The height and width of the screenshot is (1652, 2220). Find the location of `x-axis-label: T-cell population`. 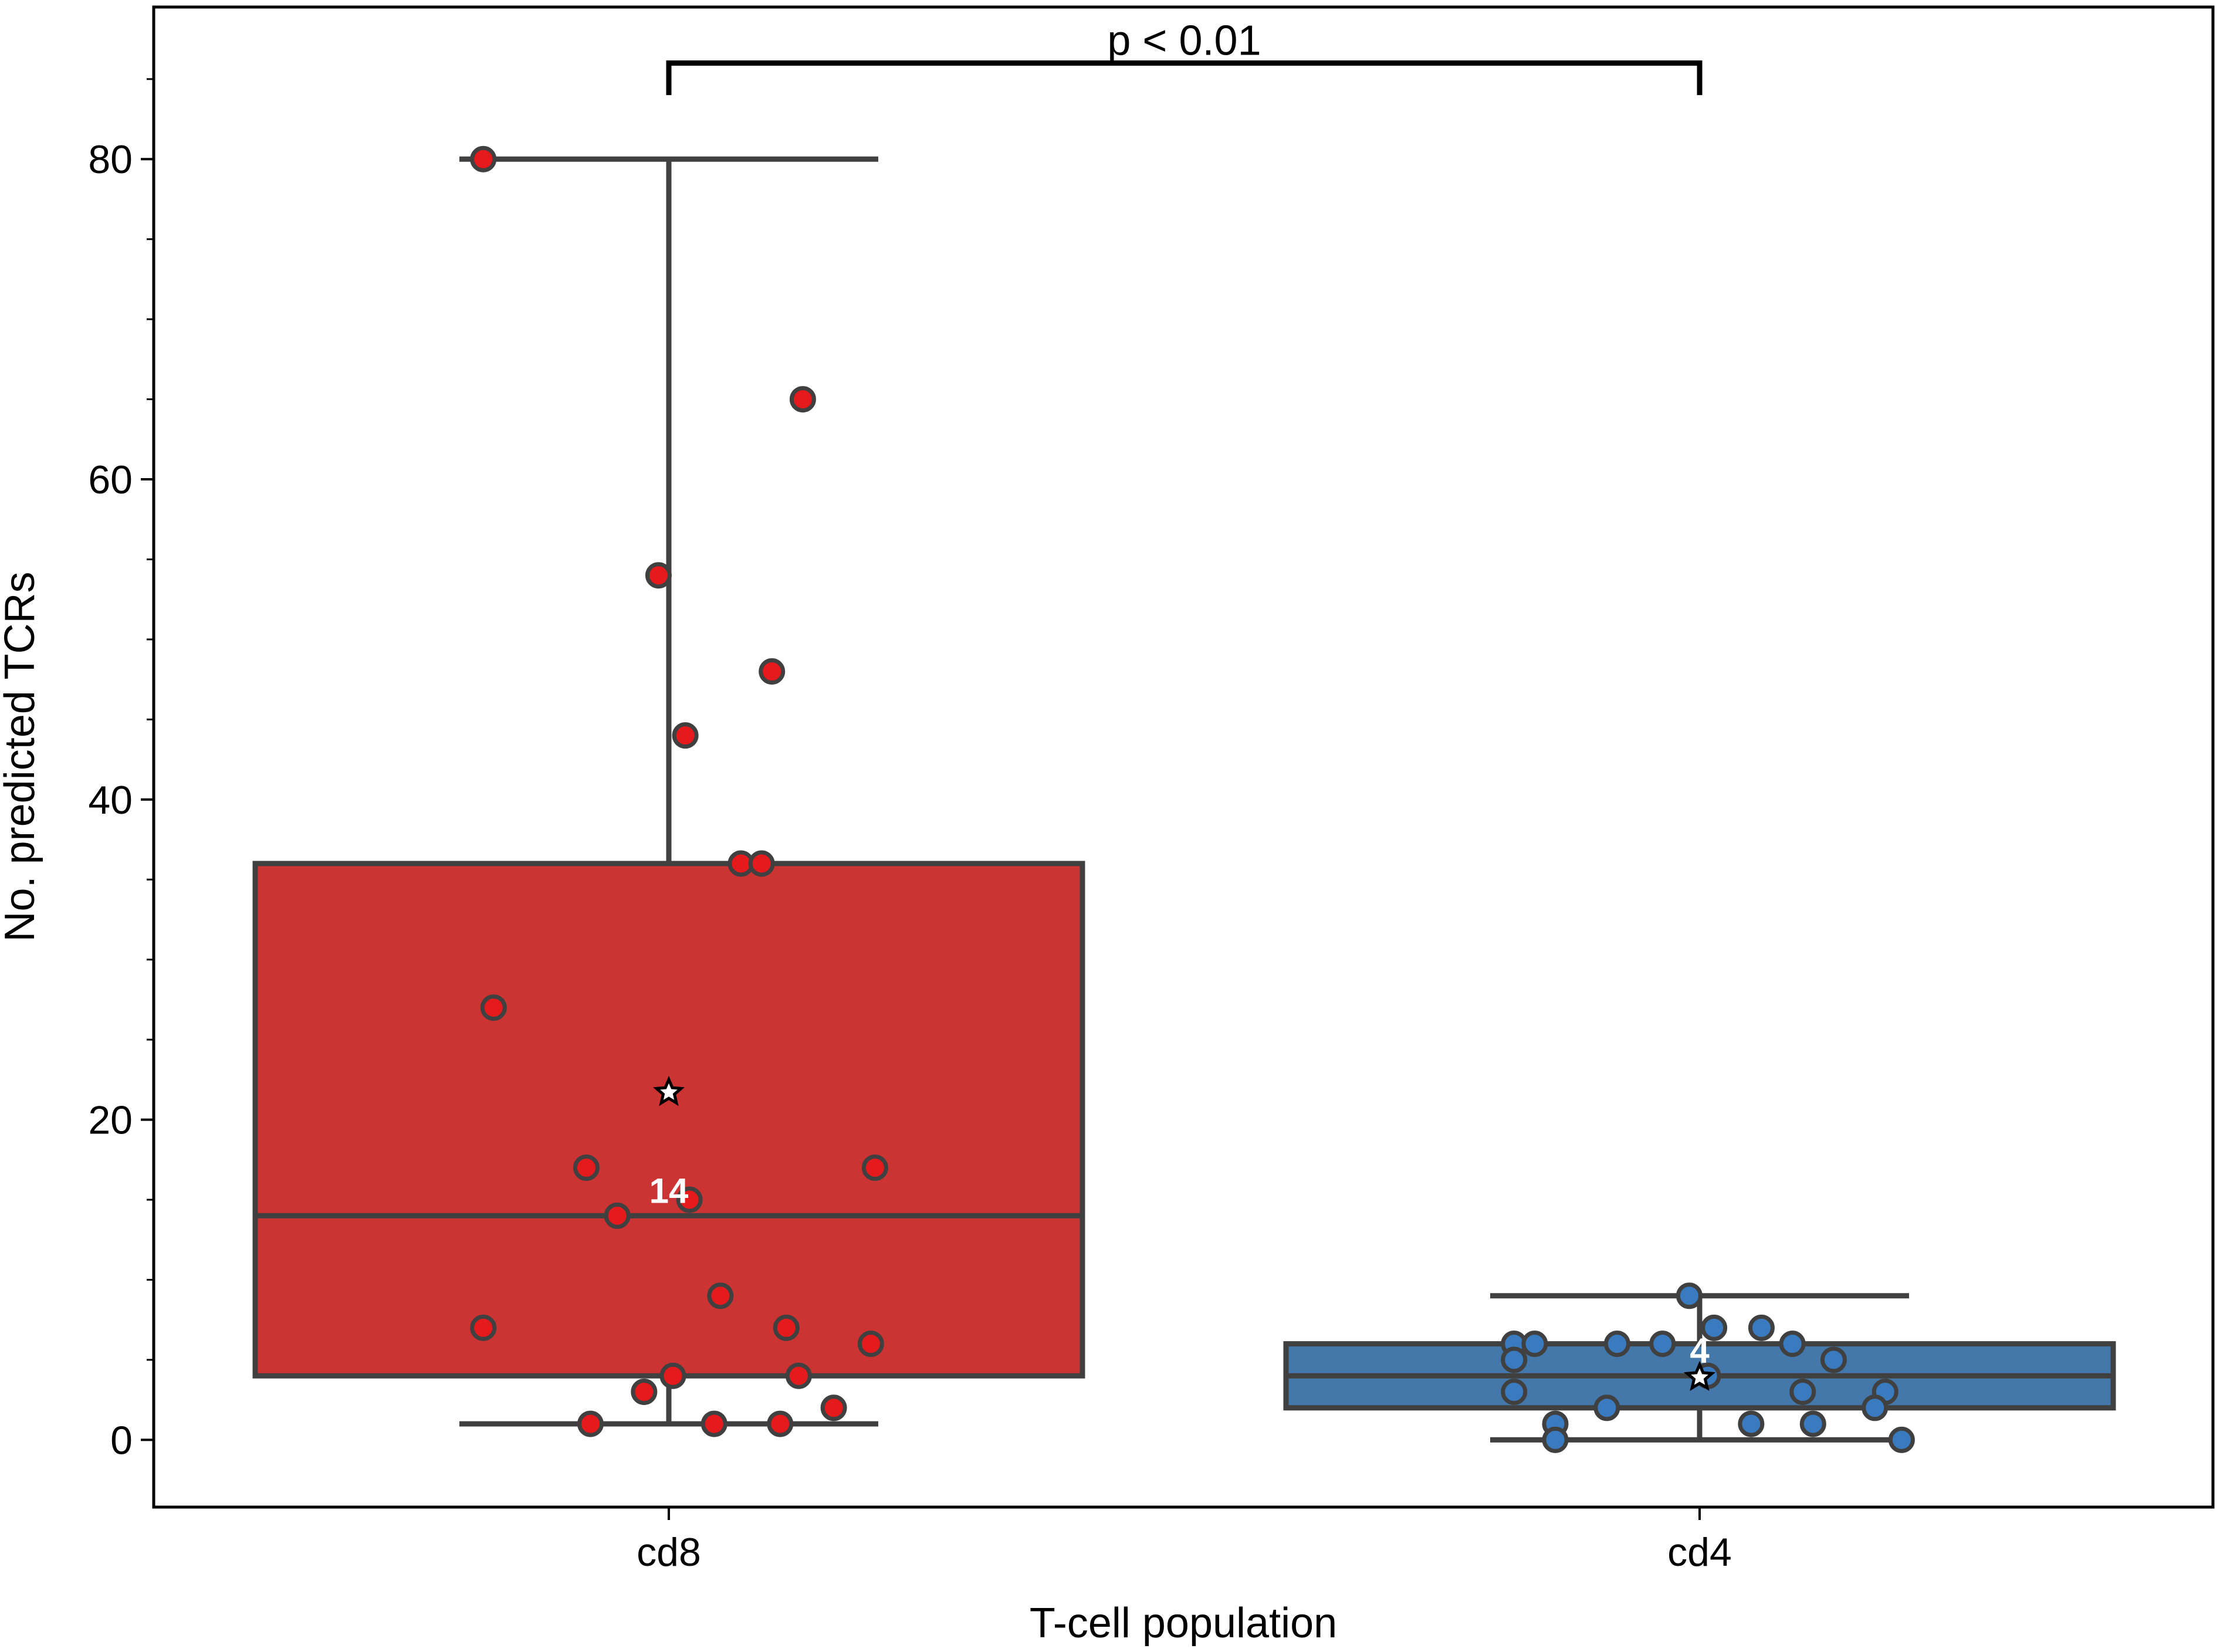

x-axis-label: T-cell population is located at coordinates (1183, 1623).